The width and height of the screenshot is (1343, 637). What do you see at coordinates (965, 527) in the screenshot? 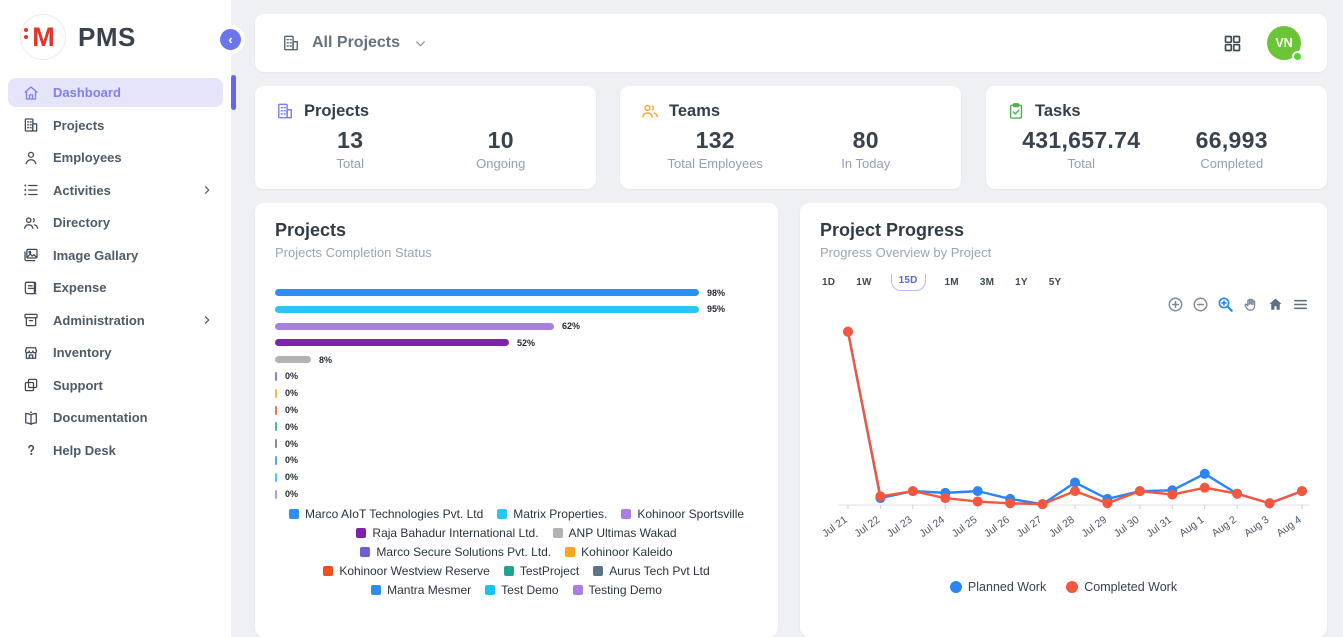
I see `svg-text: Jul 25` at bounding box center [965, 527].